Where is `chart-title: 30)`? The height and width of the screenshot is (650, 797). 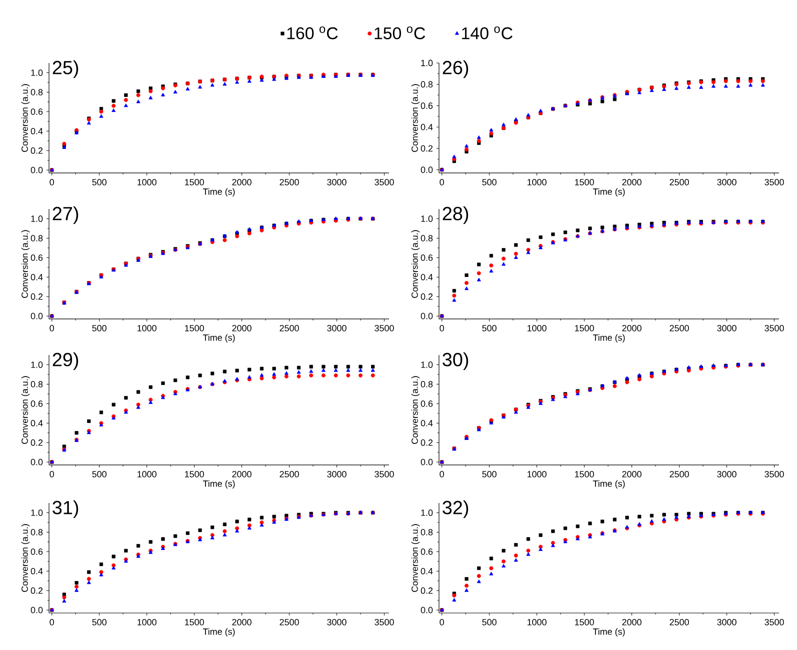
chart-title: 30) is located at coordinates (455, 361).